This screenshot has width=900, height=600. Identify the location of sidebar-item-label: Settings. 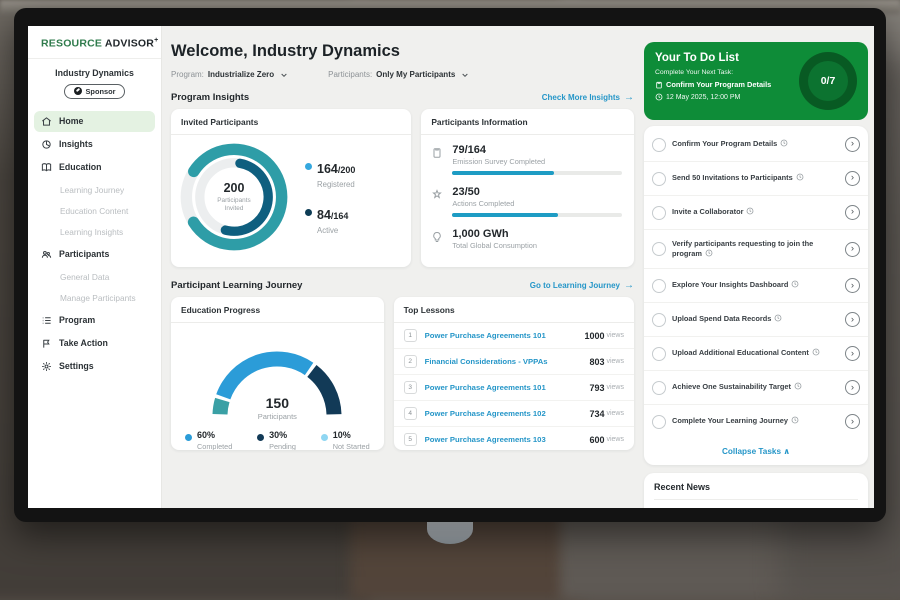
(76, 366).